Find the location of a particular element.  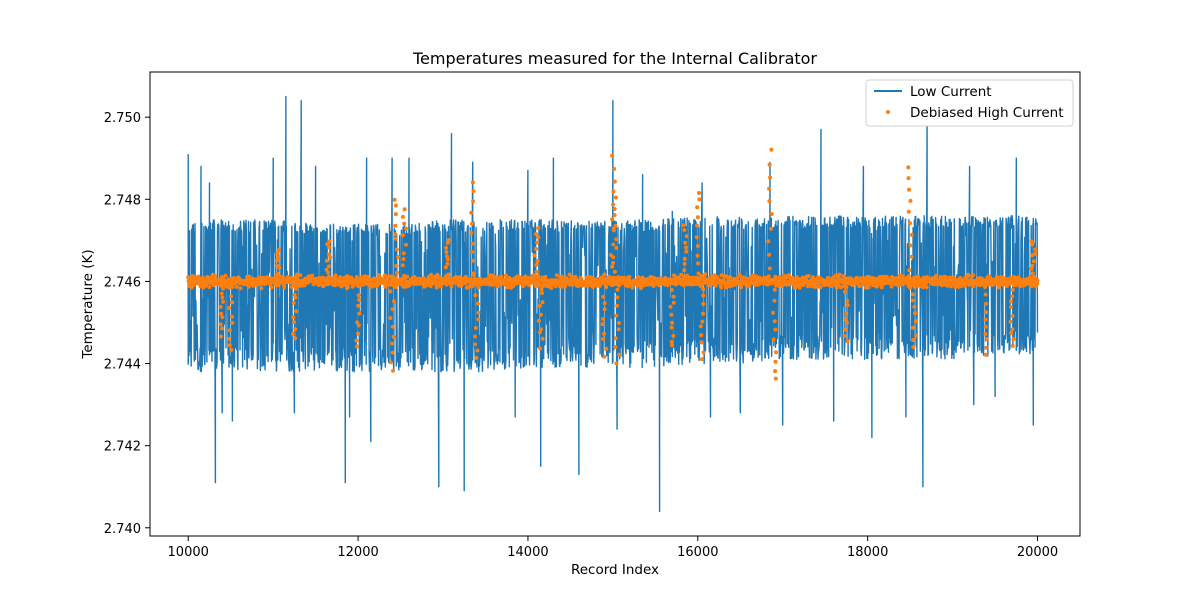

x-tick-label: 18000 is located at coordinates (867, 552).